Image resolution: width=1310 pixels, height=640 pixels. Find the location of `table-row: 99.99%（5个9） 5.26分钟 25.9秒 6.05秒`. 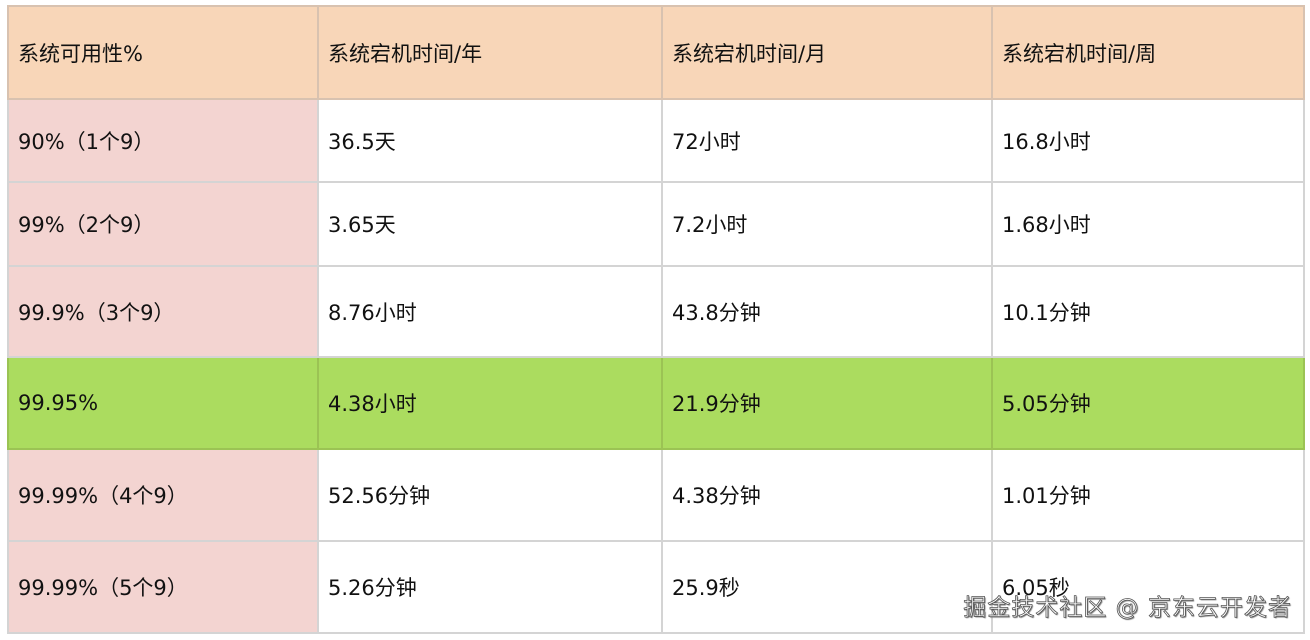

table-row: 99.99%（5个9） 5.26分钟 25.9秒 6.05秒 is located at coordinates (656, 587).